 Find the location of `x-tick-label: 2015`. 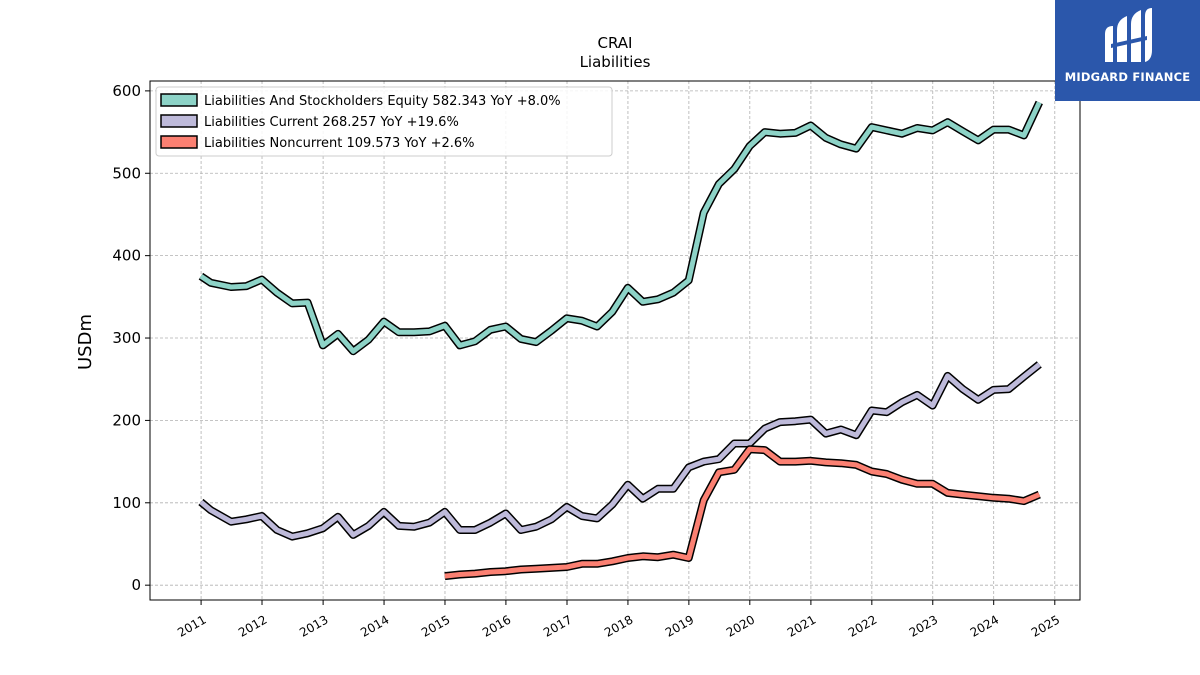

x-tick-label: 2015 is located at coordinates (435, 625).